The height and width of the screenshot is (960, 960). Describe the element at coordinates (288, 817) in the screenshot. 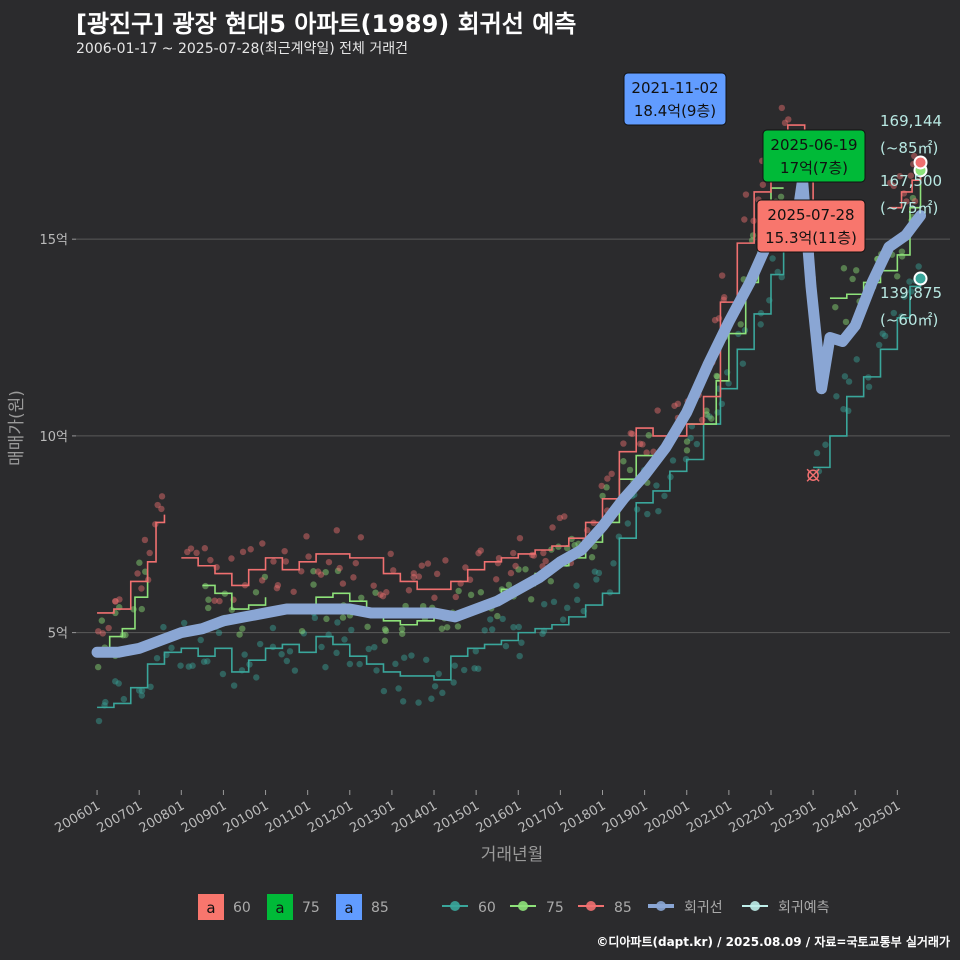

I see `x-tick-label: 201101` at that location.